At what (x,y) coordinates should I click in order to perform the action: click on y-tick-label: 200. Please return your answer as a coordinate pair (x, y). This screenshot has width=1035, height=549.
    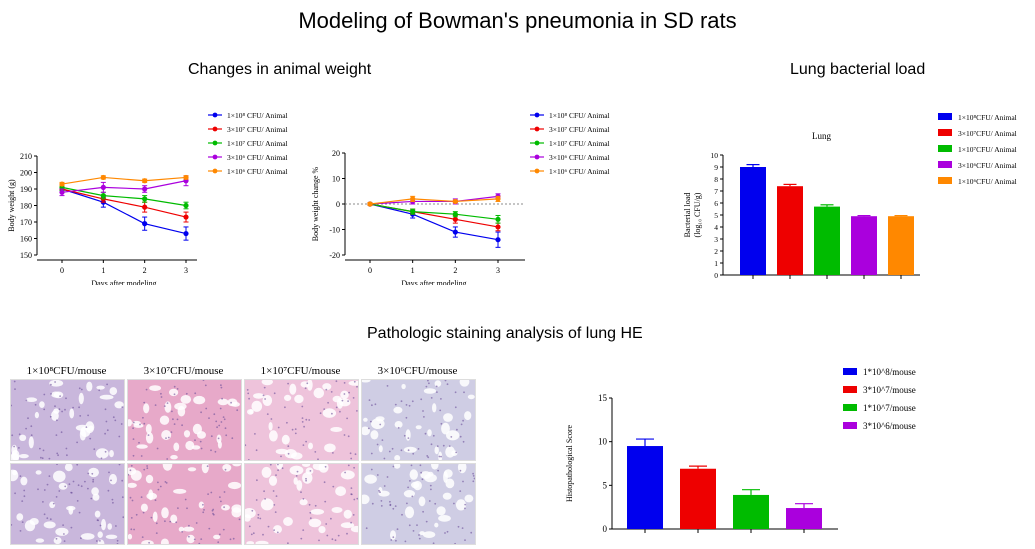
    Looking at the image, I should click on (26, 173).